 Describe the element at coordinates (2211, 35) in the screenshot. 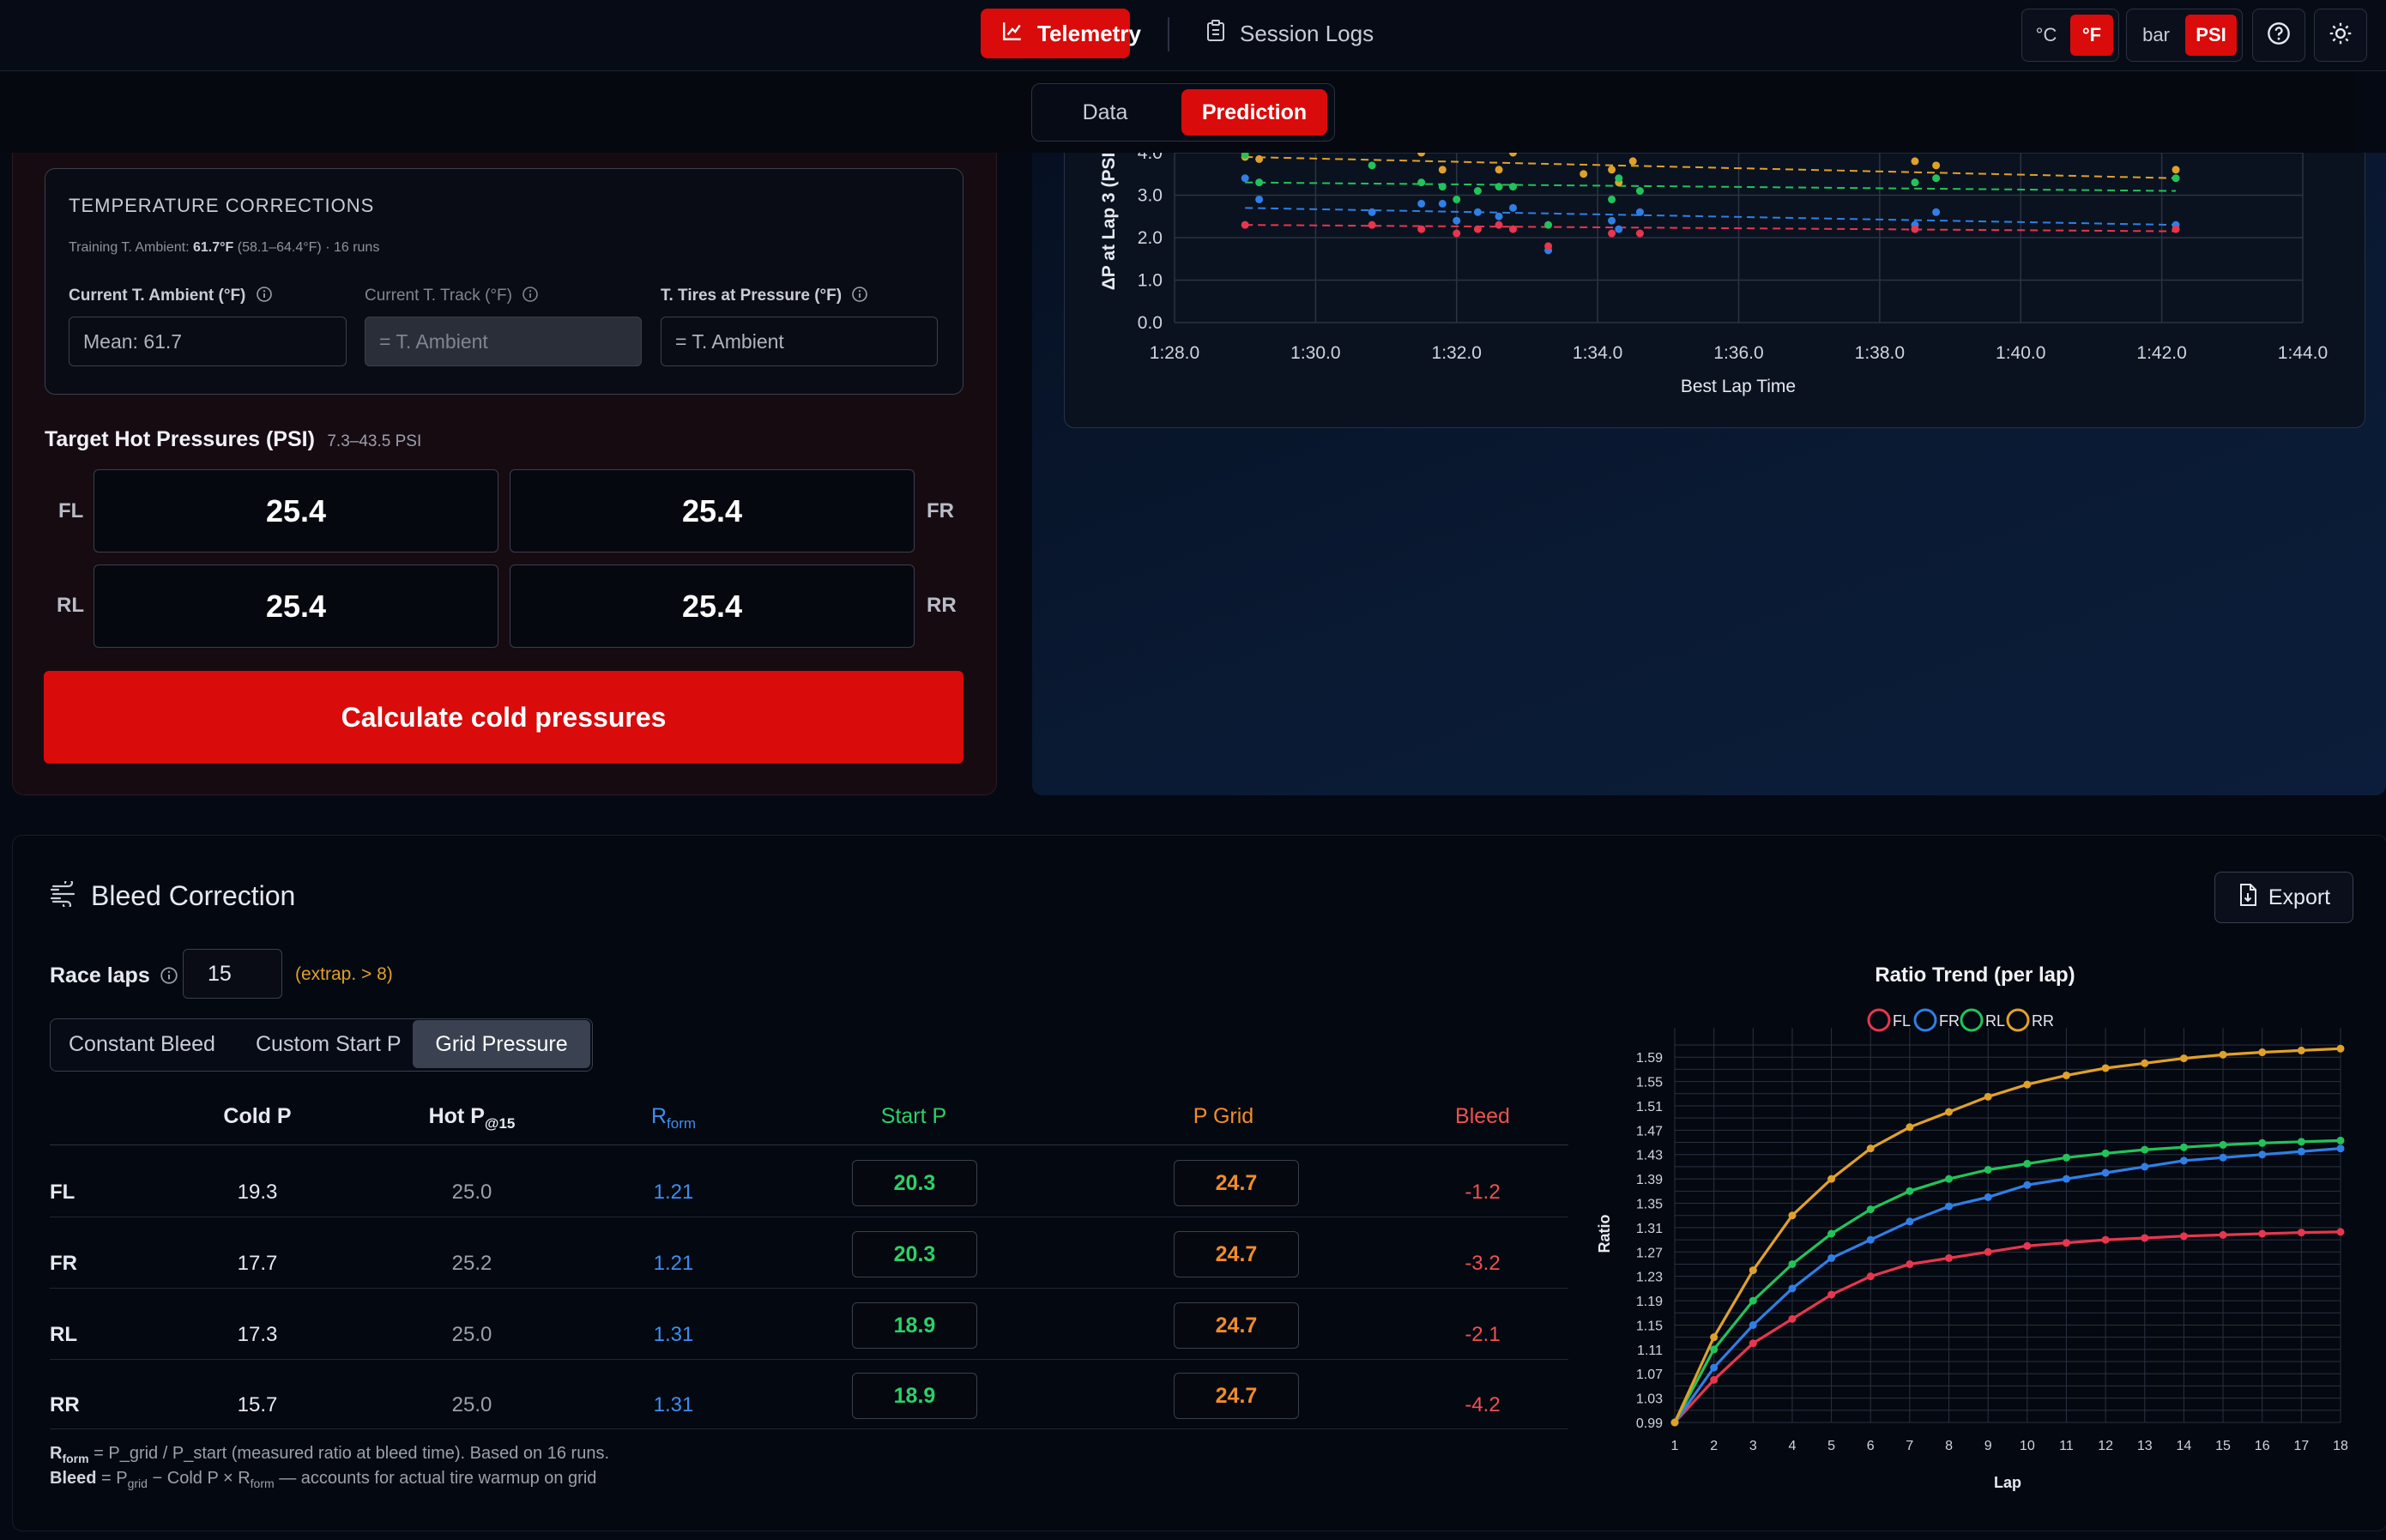

I see `unit-psi-button: PSI` at that location.